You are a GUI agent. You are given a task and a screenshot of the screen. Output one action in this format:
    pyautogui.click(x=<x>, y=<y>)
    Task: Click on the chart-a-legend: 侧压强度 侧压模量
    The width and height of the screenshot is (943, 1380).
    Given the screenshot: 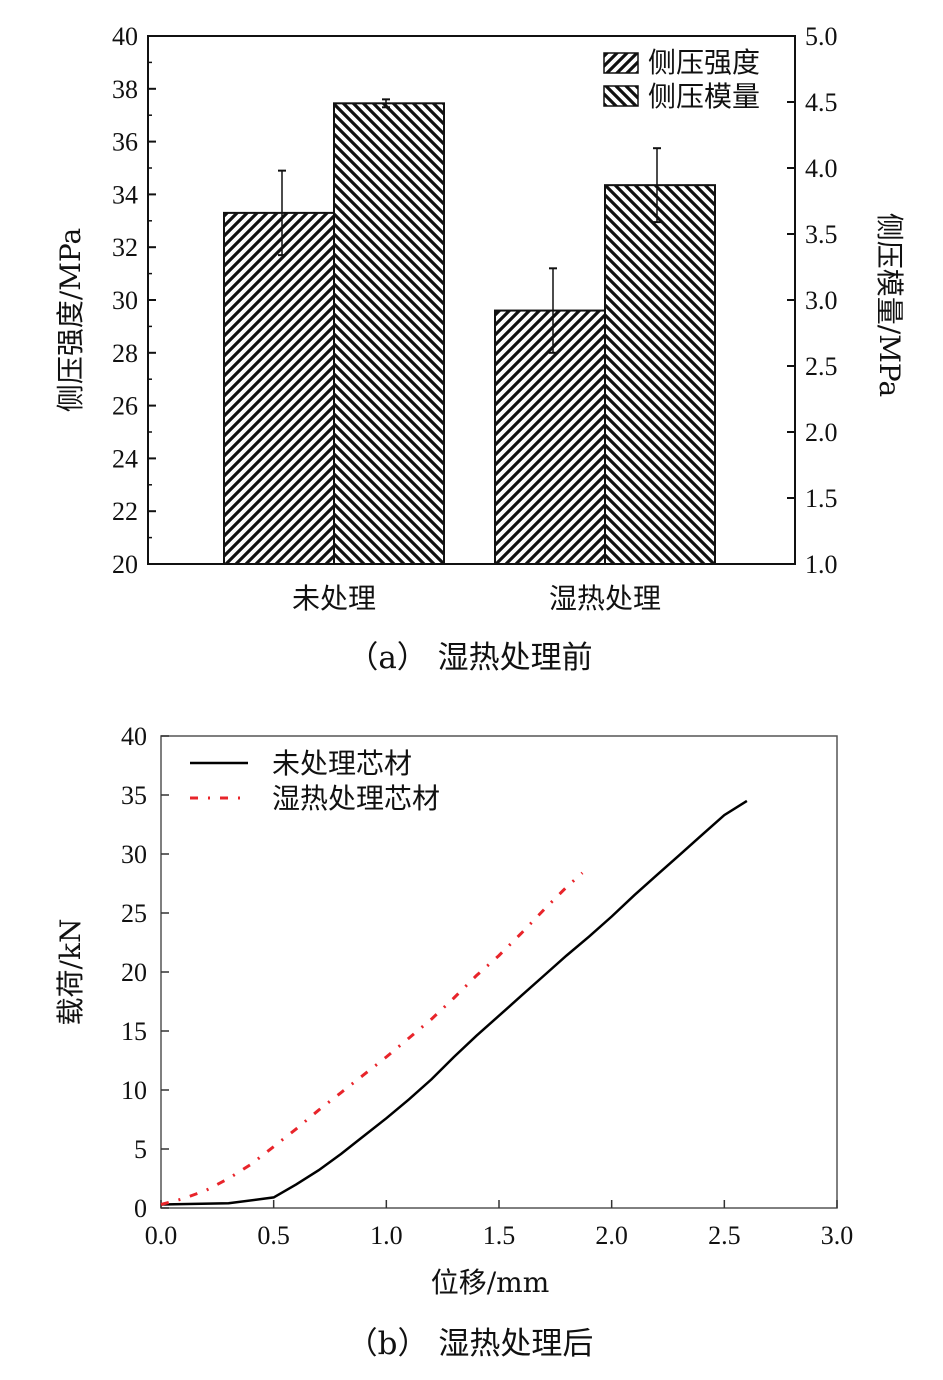 What is the action you would take?
    pyautogui.click(x=681, y=79)
    